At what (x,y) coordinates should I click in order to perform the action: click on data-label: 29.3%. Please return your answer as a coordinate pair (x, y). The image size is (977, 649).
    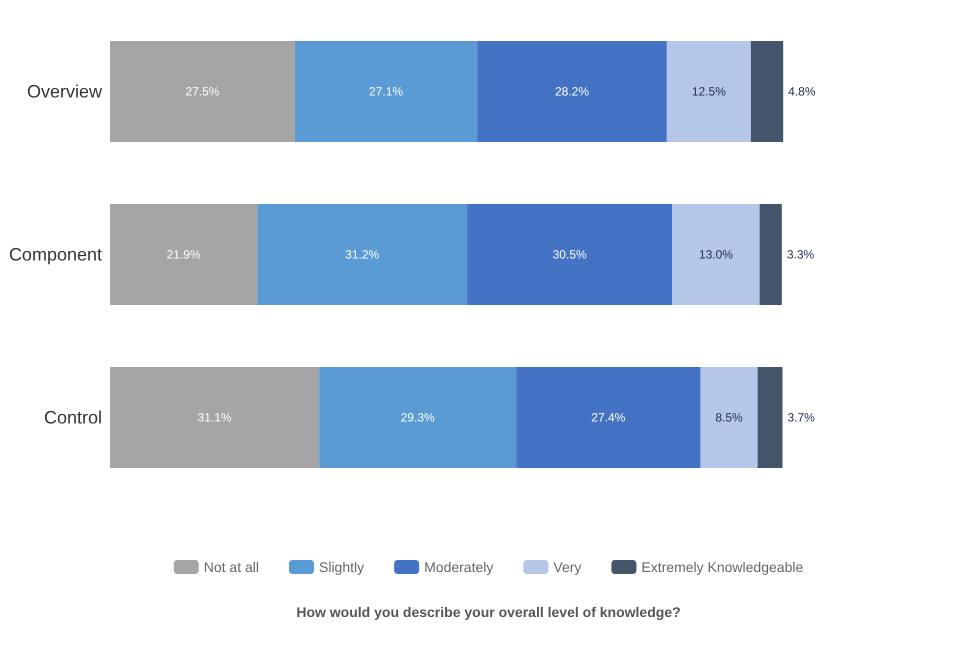
    Looking at the image, I should click on (418, 417).